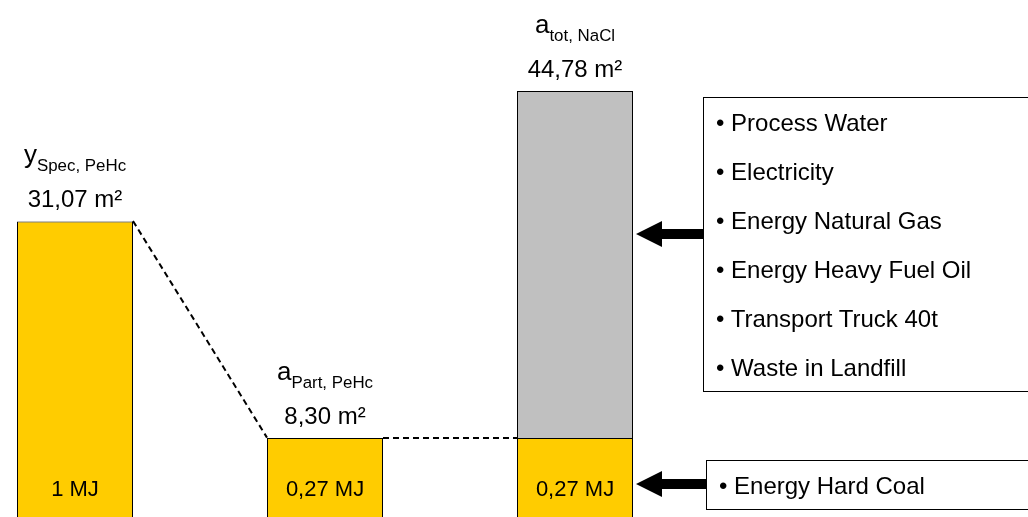 Image resolution: width=1028 pixels, height=517 pixels. I want to click on data-label: 31,07 m², so click(75, 199).